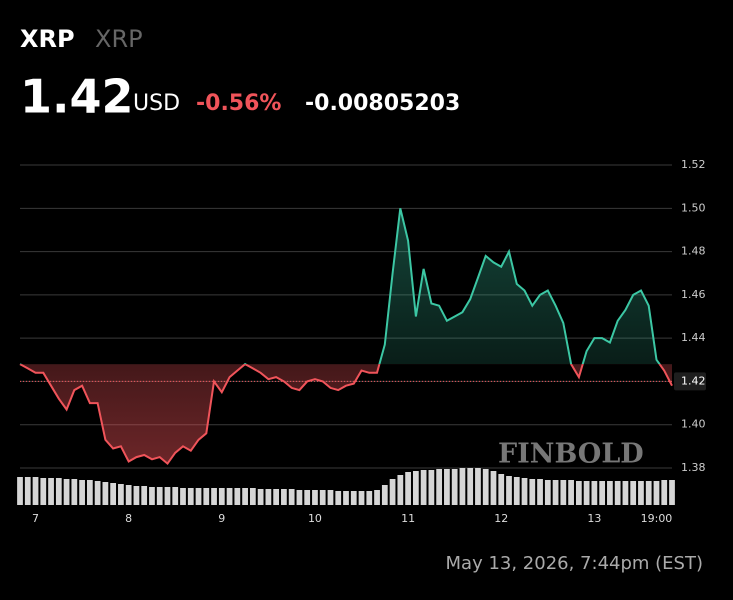 The height and width of the screenshot is (600, 733). What do you see at coordinates (693, 424) in the screenshot?
I see `y-tick-label: 1.40` at bounding box center [693, 424].